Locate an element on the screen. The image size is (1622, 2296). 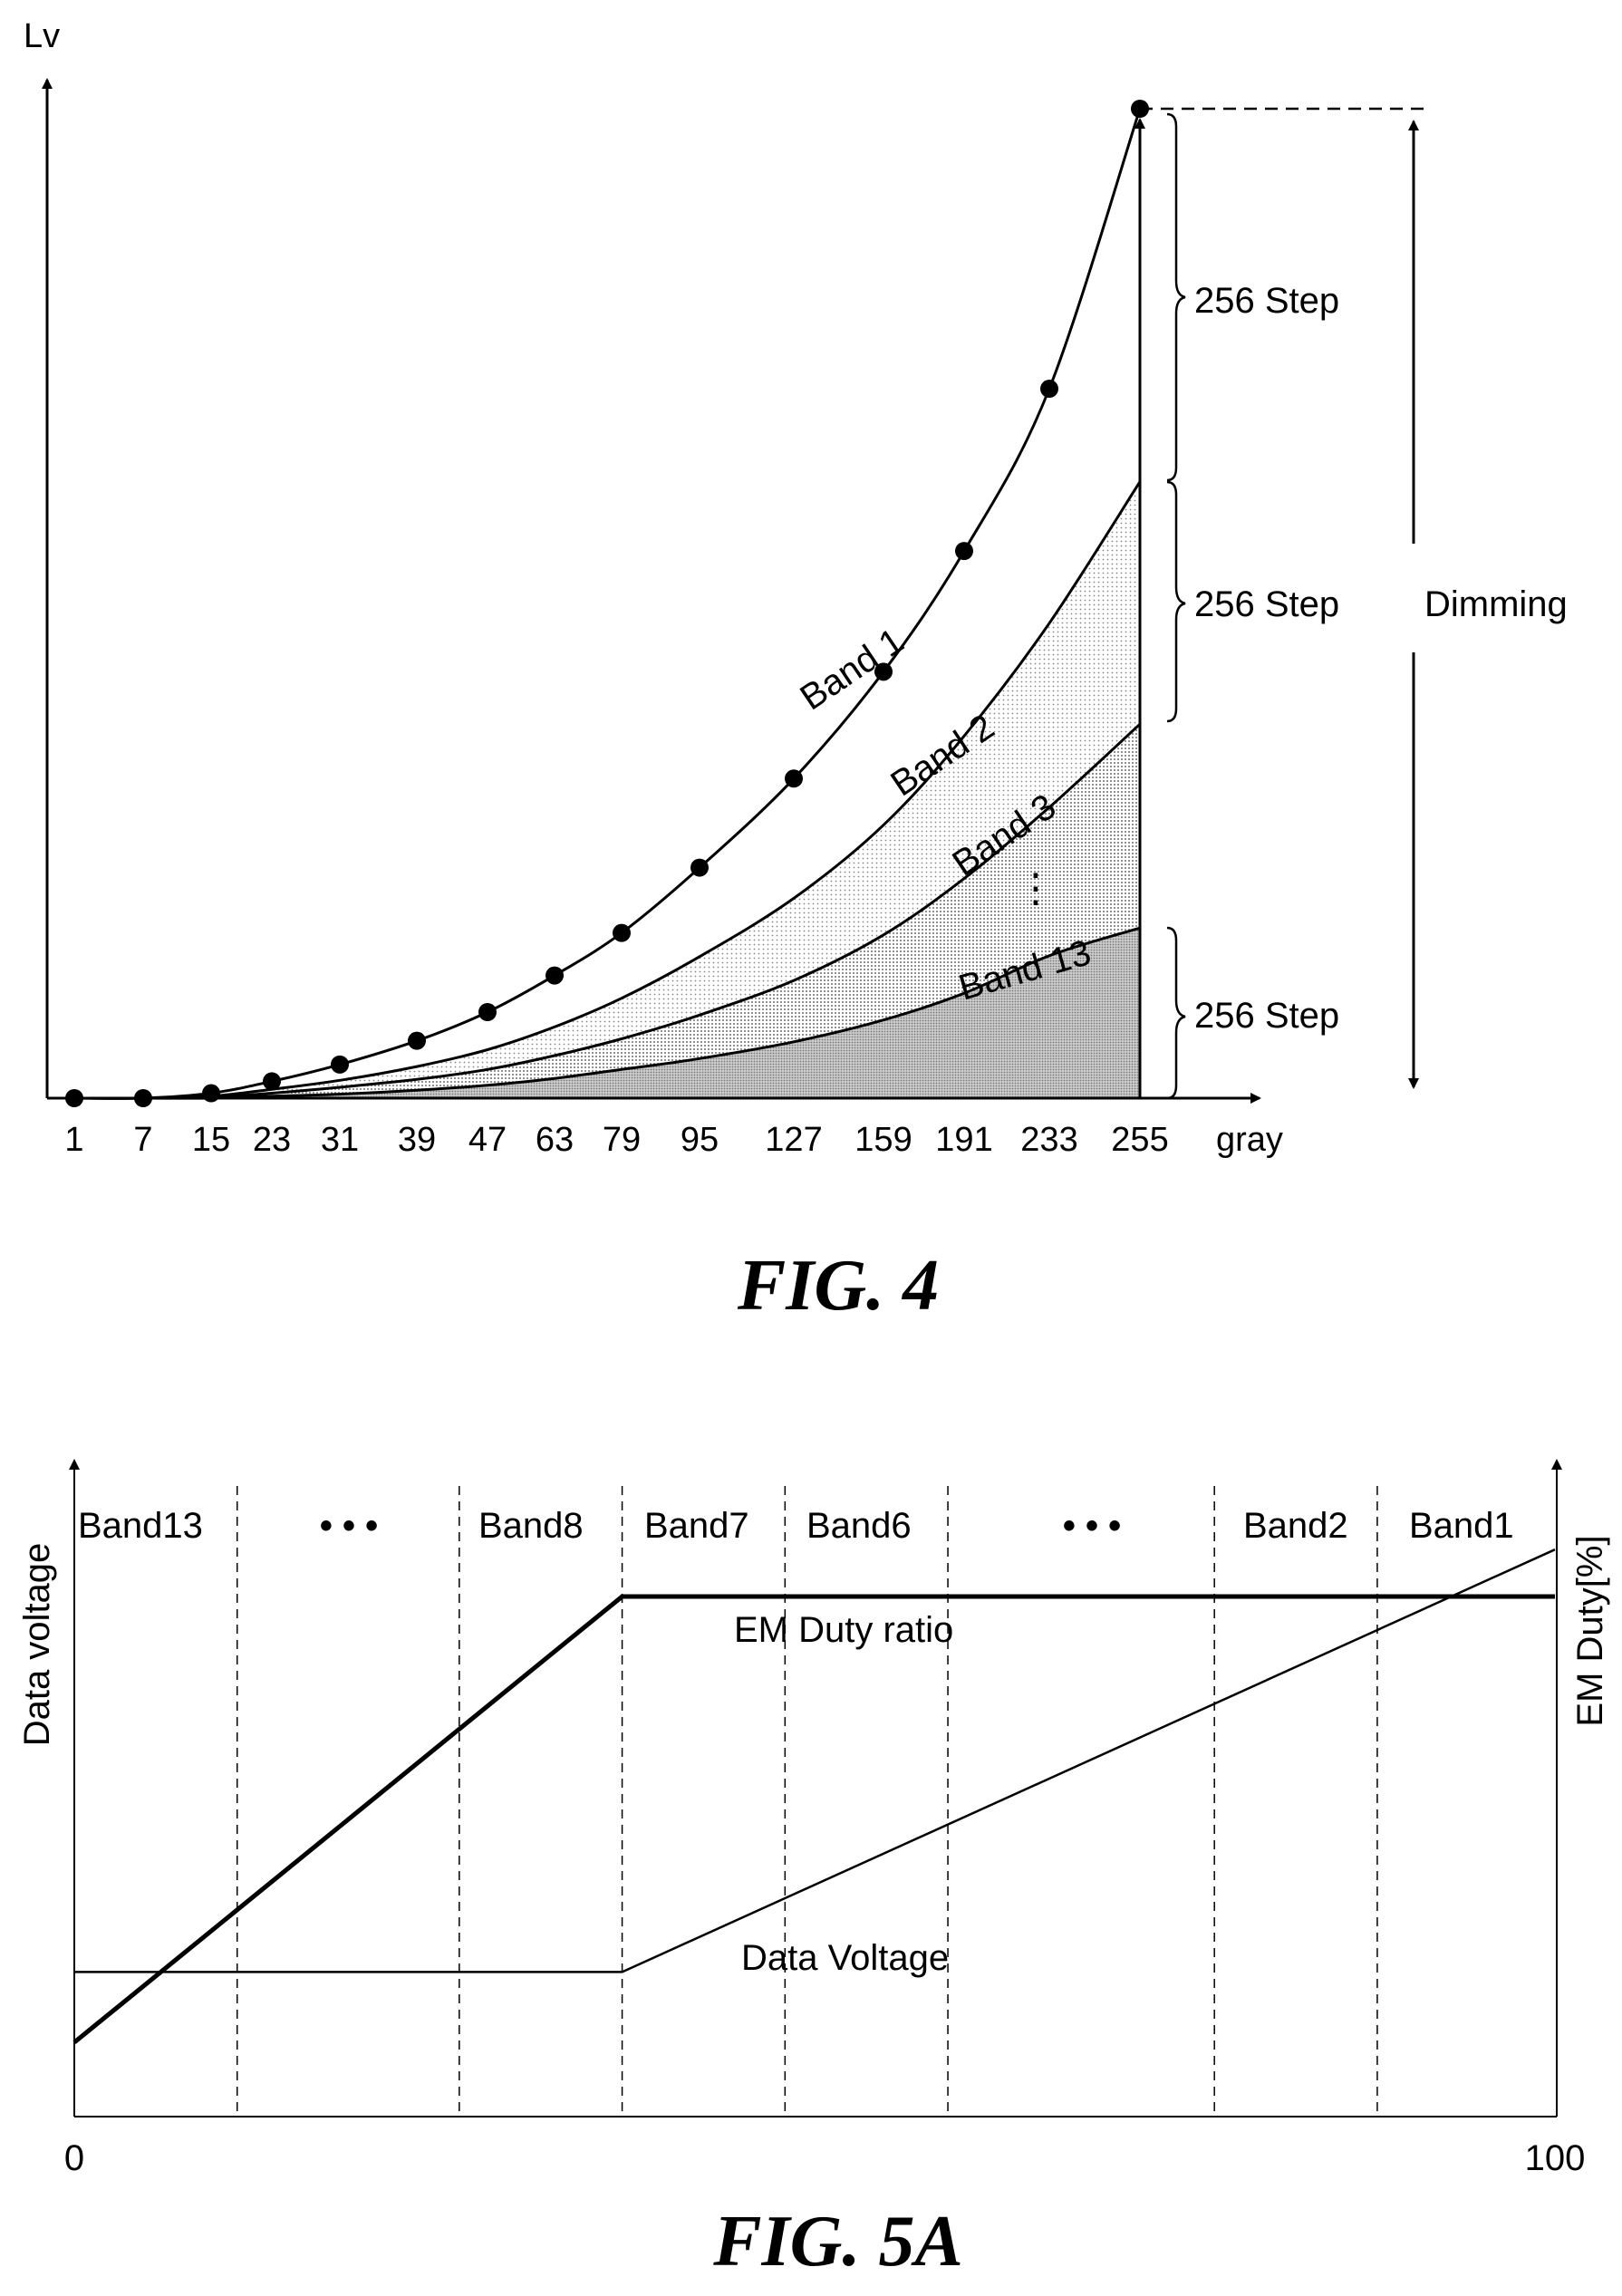
fig5a-ellipsis-right: • • • is located at coordinates (1092, 1526).